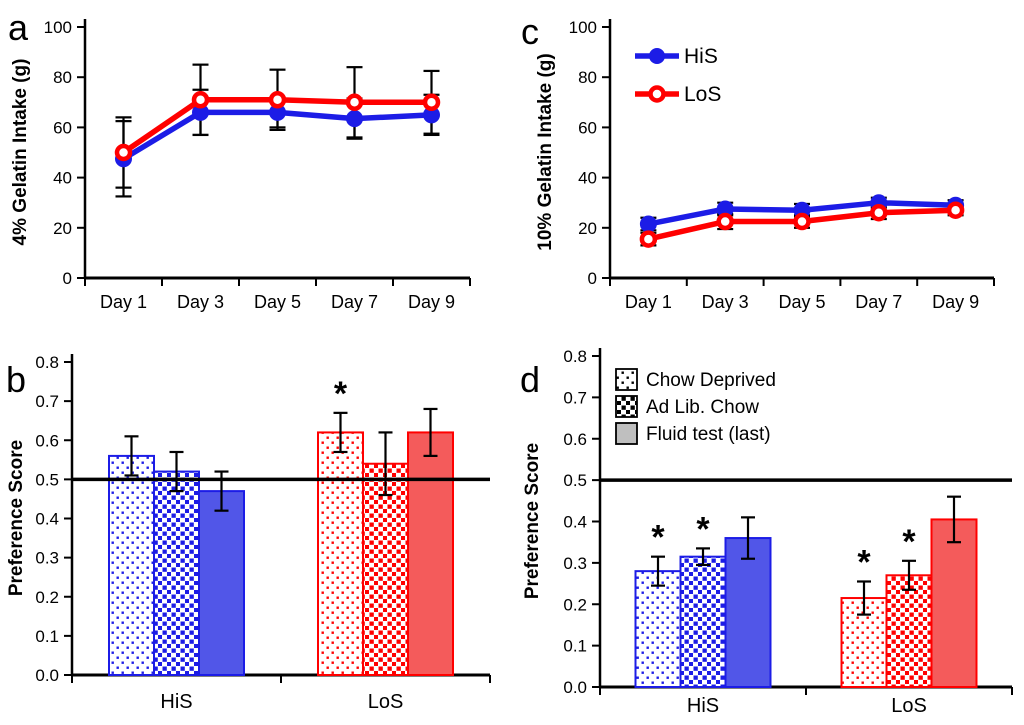 This screenshot has width=1024, height=725. I want to click on legend-marker-HiS, so click(657, 56).